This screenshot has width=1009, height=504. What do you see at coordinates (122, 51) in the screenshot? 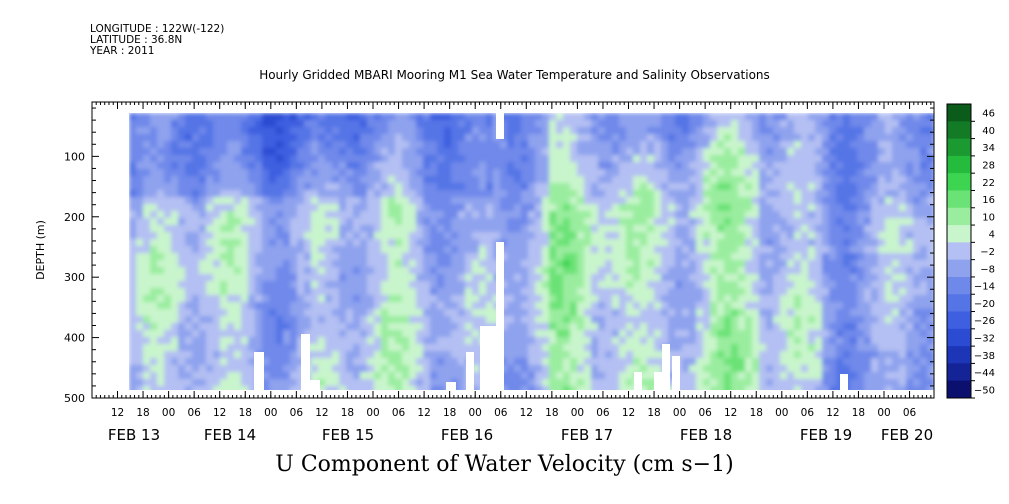
I see `year-label: YEAR : 2011` at bounding box center [122, 51].